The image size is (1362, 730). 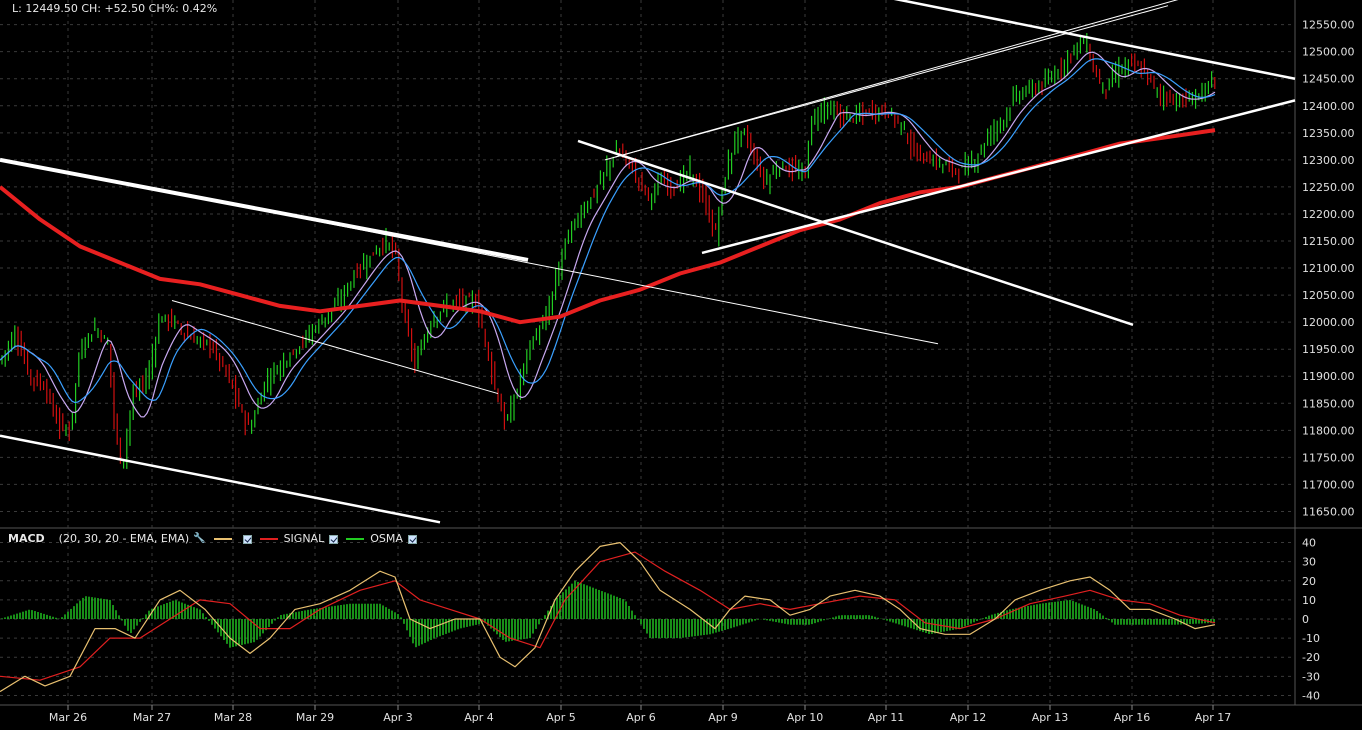 What do you see at coordinates (1132, 717) in the screenshot?
I see `x-tick-label: Apr 16` at bounding box center [1132, 717].